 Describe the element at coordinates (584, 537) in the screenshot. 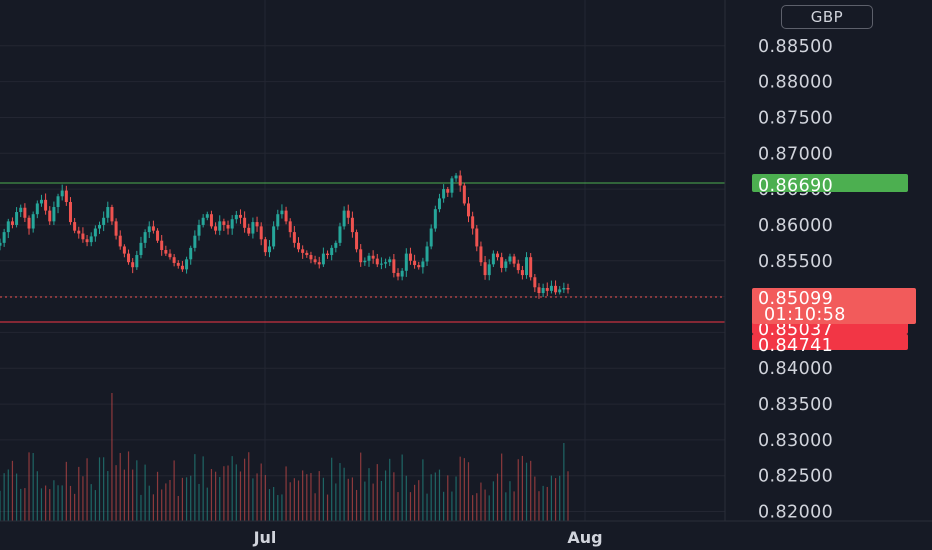

I see `x-tick-label: Aug` at that location.